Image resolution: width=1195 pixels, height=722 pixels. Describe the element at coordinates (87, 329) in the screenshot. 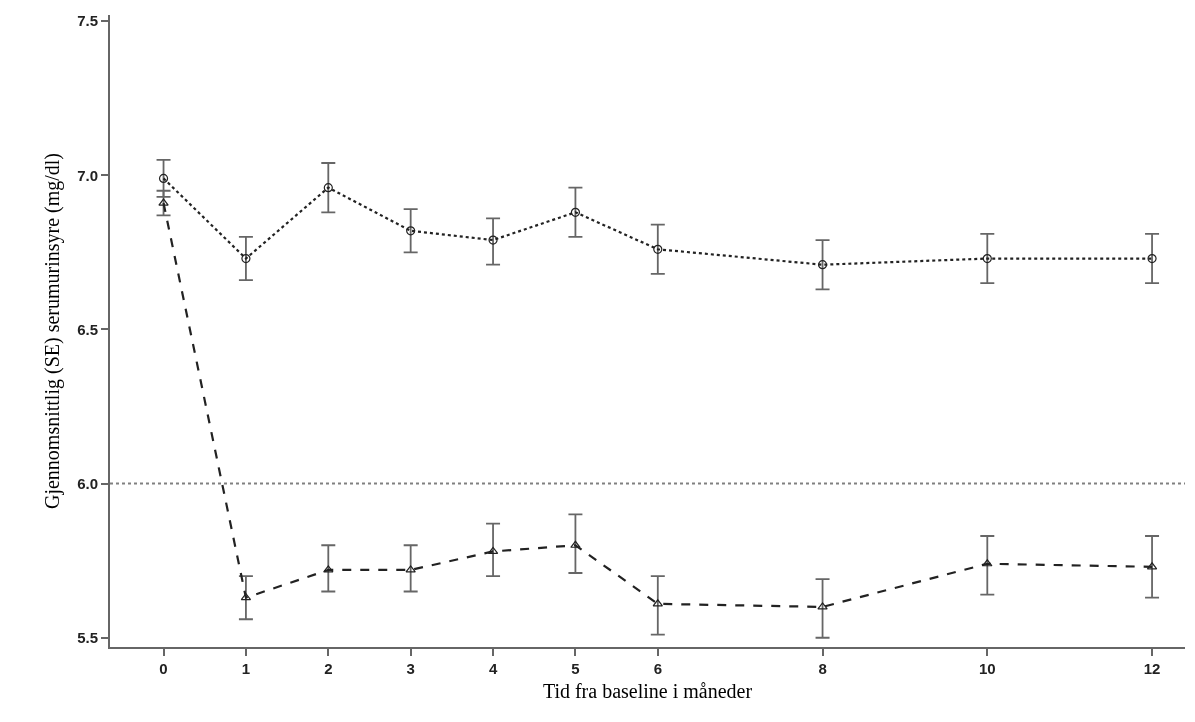

I see `y-tick-label: 6.5` at that location.